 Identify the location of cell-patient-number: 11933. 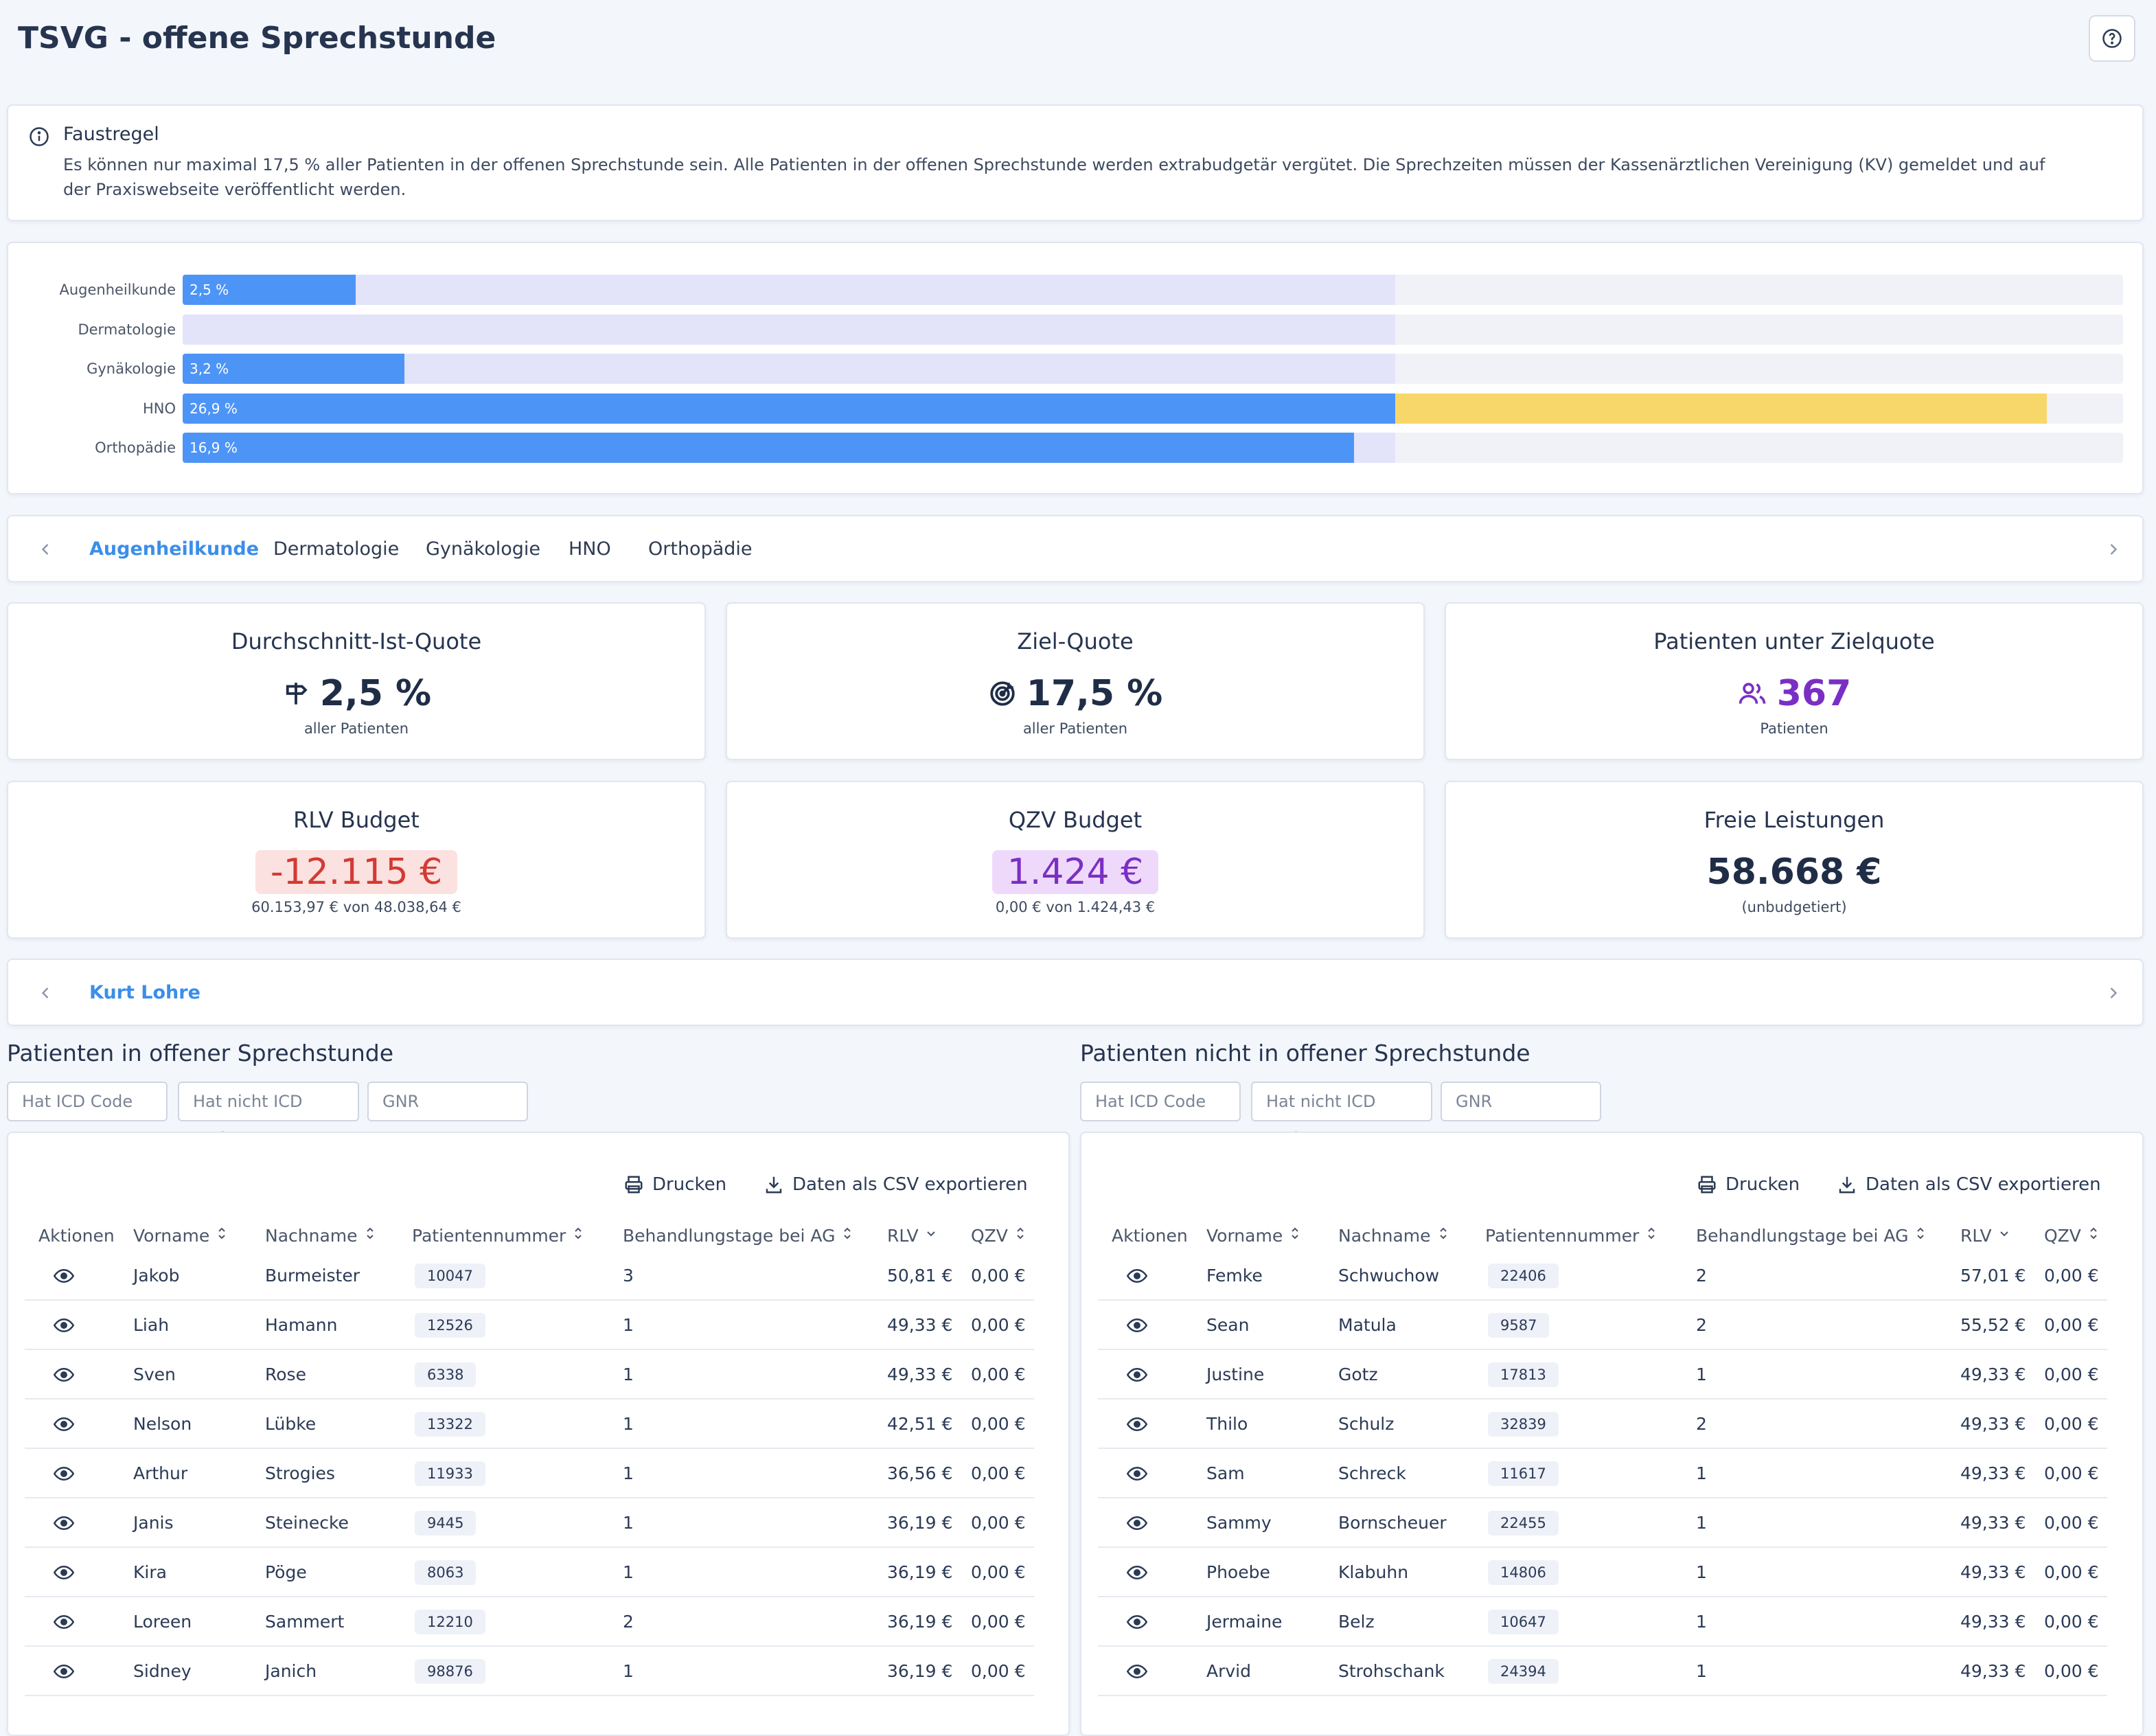
(450, 1473).